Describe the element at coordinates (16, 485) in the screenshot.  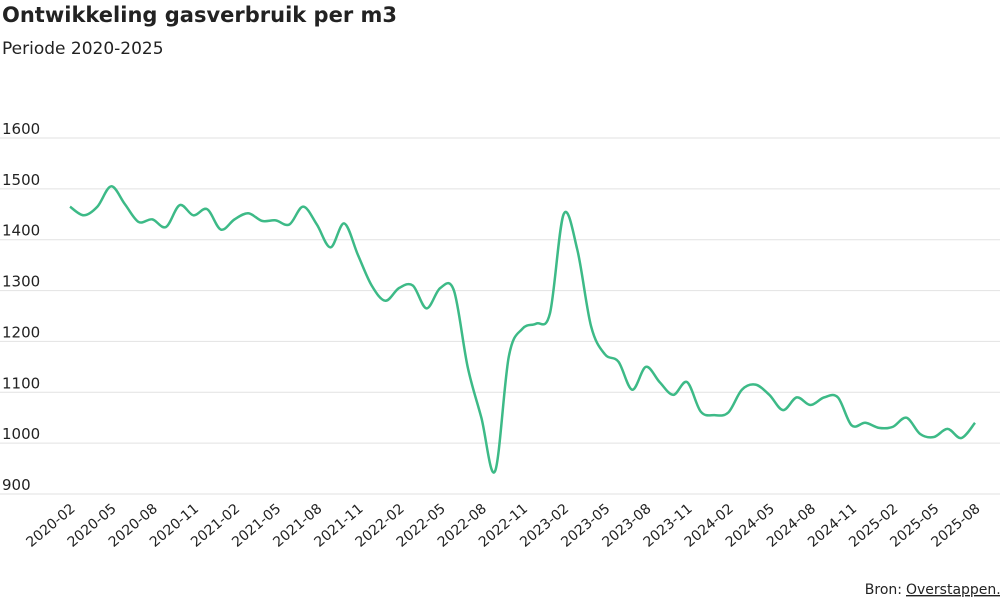
I see `y-tick-label: 900` at that location.